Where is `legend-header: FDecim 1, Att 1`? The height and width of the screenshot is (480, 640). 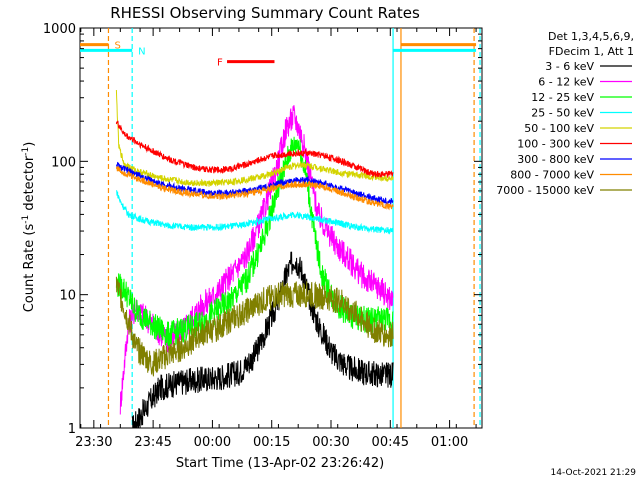 legend-header: FDecim 1, Att 1 is located at coordinates (591, 51).